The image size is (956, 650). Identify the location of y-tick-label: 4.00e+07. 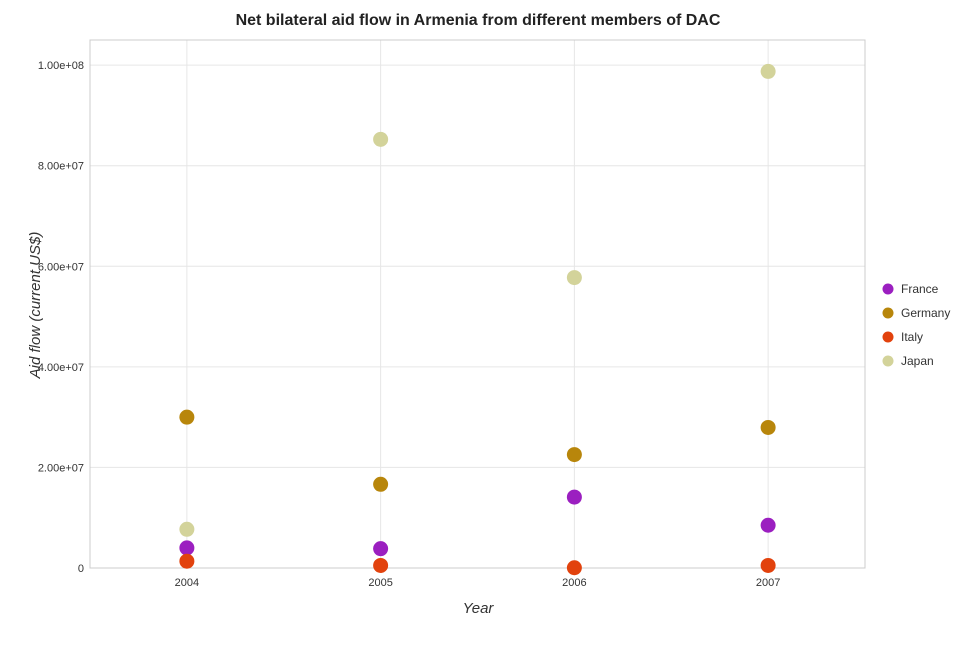
(61, 368).